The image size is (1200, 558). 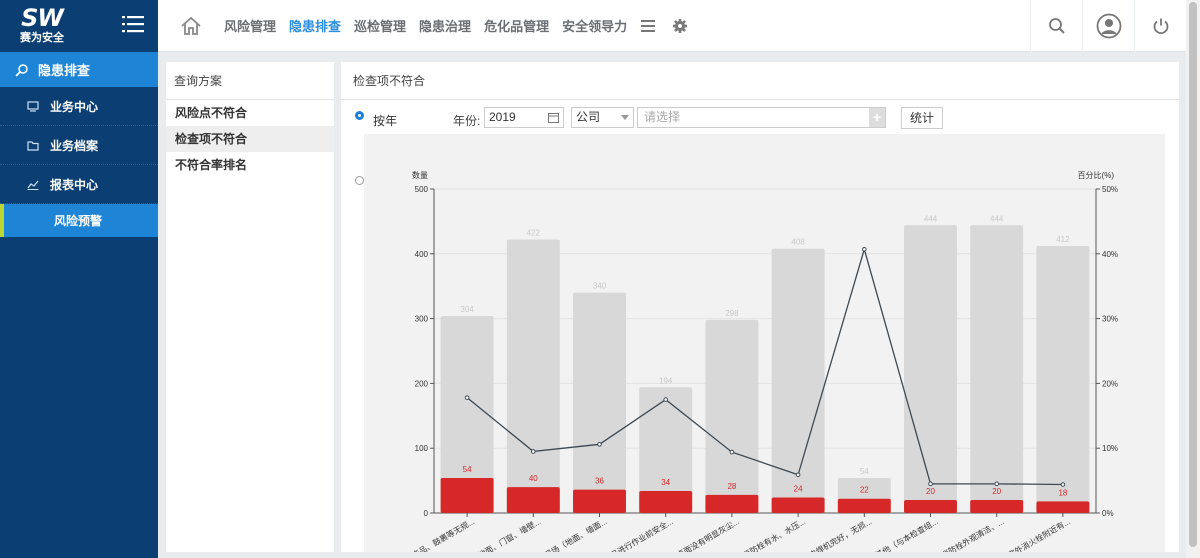 What do you see at coordinates (79, 145) in the screenshot?
I see `sidebar-item-business-archive: 业务档案` at bounding box center [79, 145].